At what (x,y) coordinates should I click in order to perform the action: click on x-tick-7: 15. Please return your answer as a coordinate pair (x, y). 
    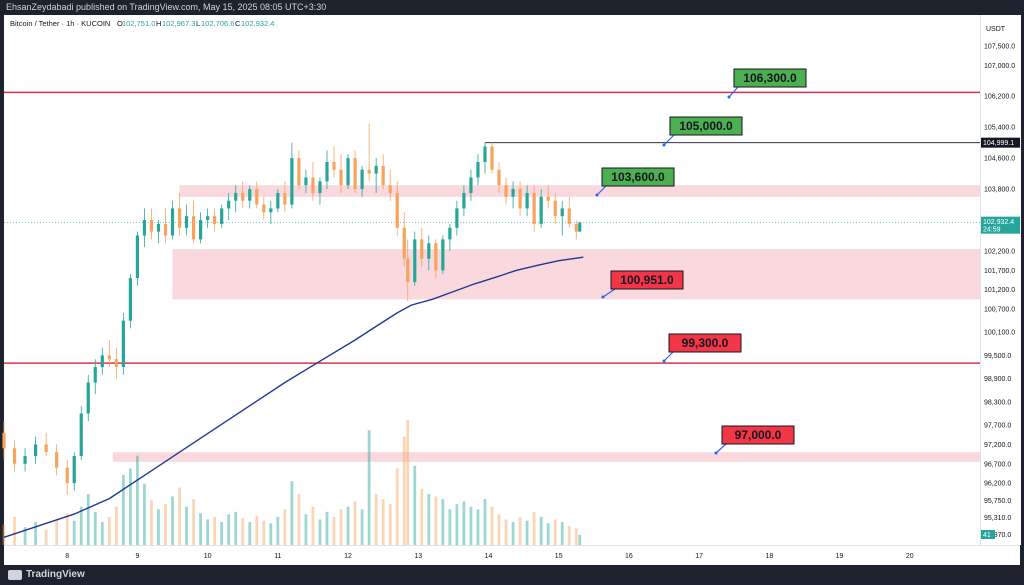
    Looking at the image, I should click on (559, 556).